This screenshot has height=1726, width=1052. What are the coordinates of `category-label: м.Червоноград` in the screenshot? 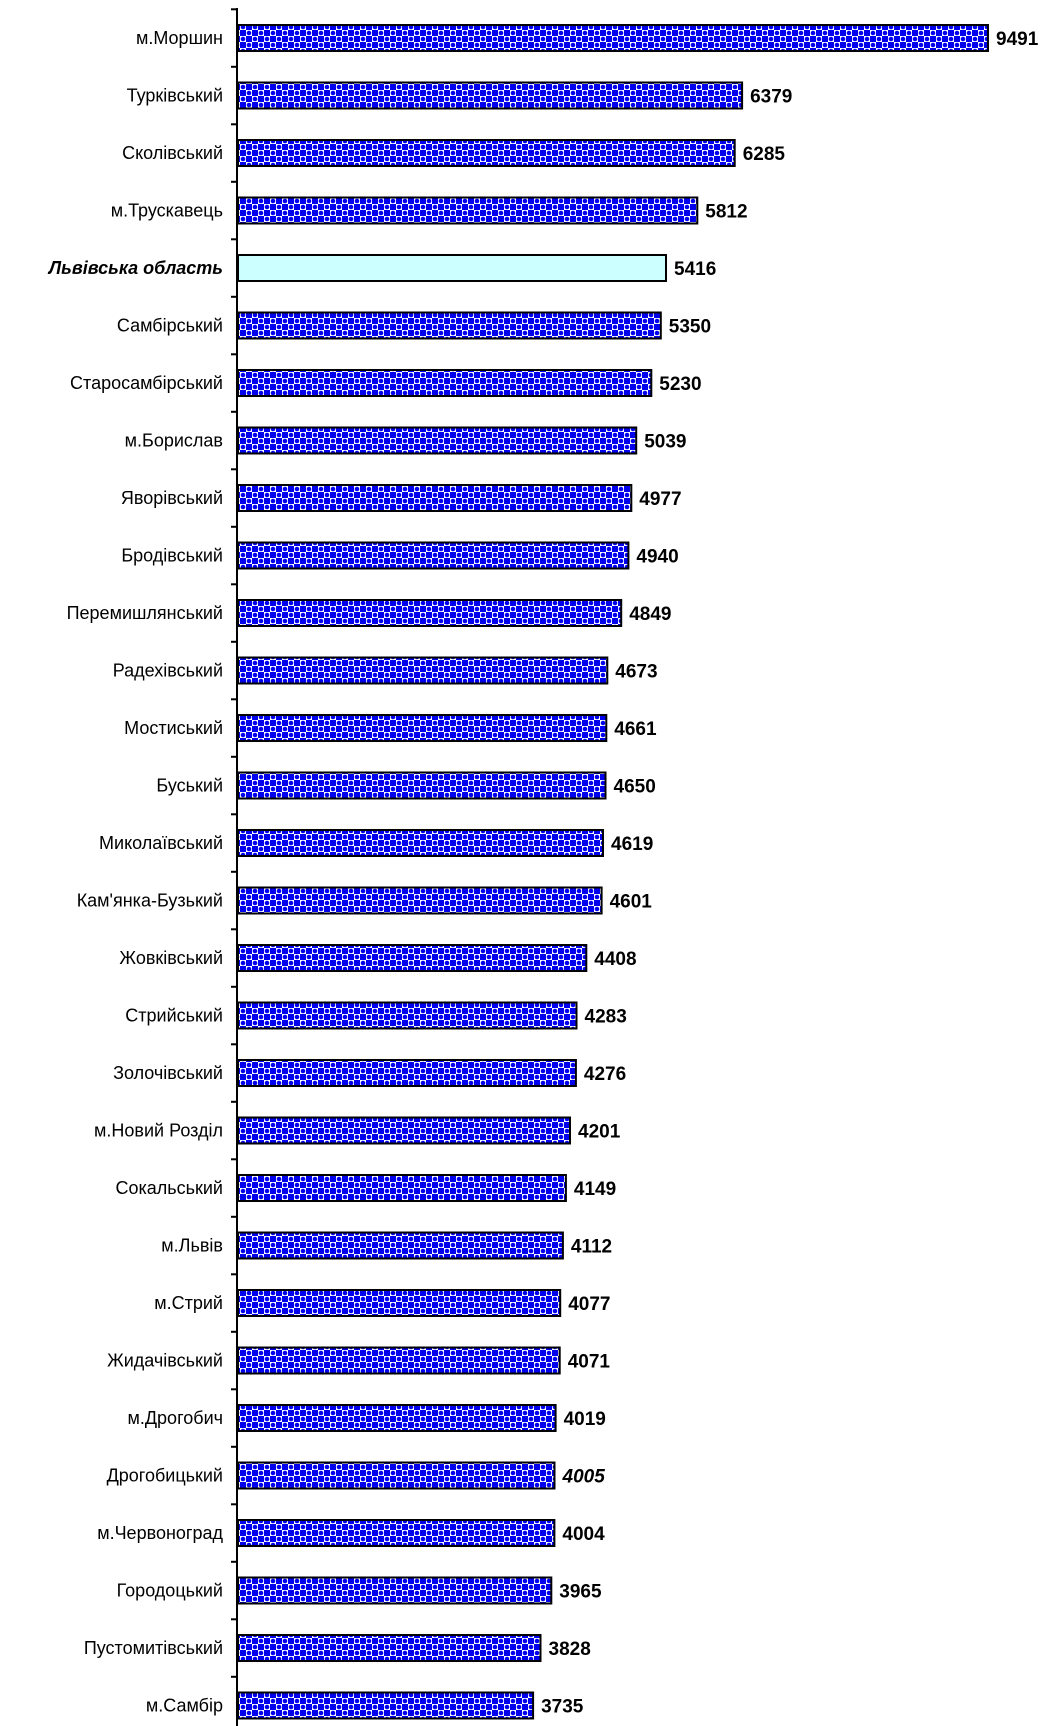 It's located at (160, 1533).